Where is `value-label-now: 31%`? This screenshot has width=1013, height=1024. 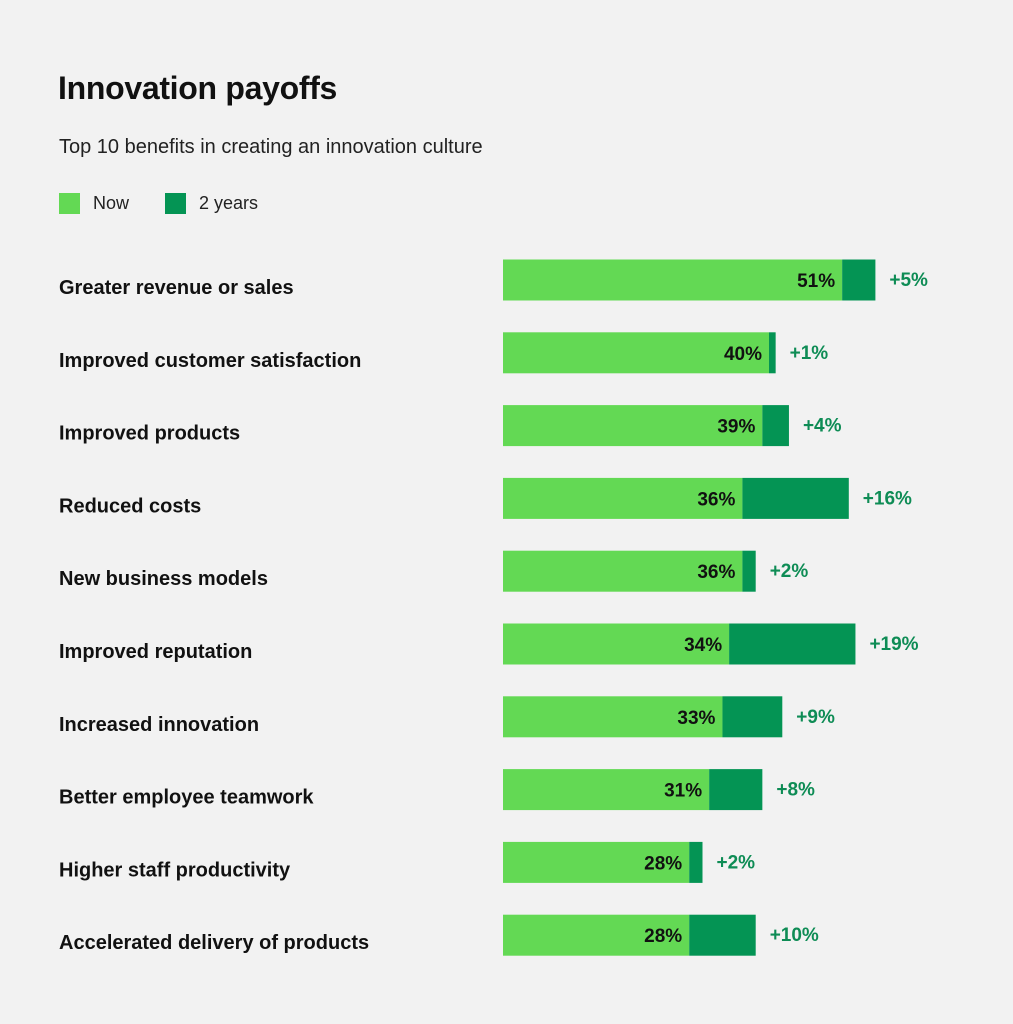
value-label-now: 31% is located at coordinates (683, 791).